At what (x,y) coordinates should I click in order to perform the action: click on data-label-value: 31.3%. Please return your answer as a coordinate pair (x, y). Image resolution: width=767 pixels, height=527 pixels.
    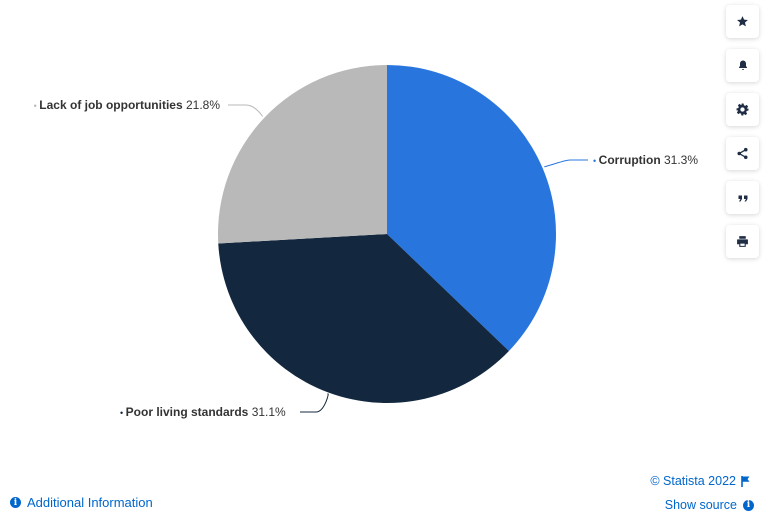
    Looking at the image, I should click on (681, 160).